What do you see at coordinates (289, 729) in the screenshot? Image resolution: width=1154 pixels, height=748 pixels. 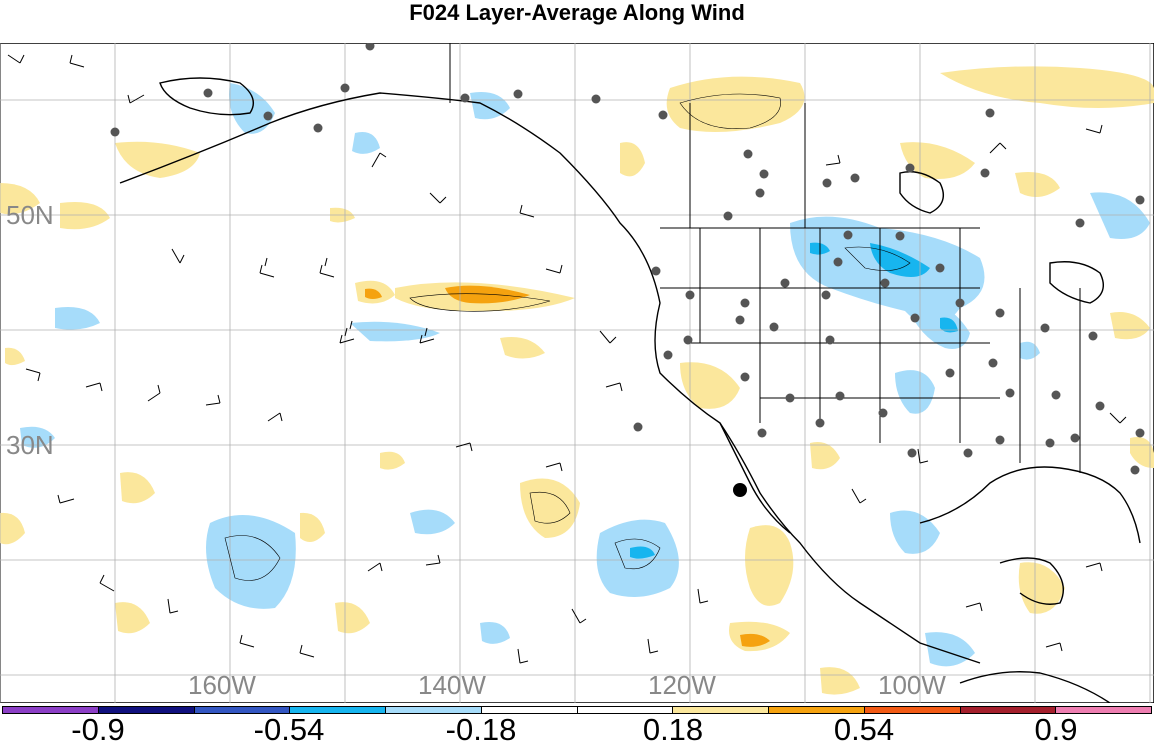 I see `colorbar-label: -0.54` at bounding box center [289, 729].